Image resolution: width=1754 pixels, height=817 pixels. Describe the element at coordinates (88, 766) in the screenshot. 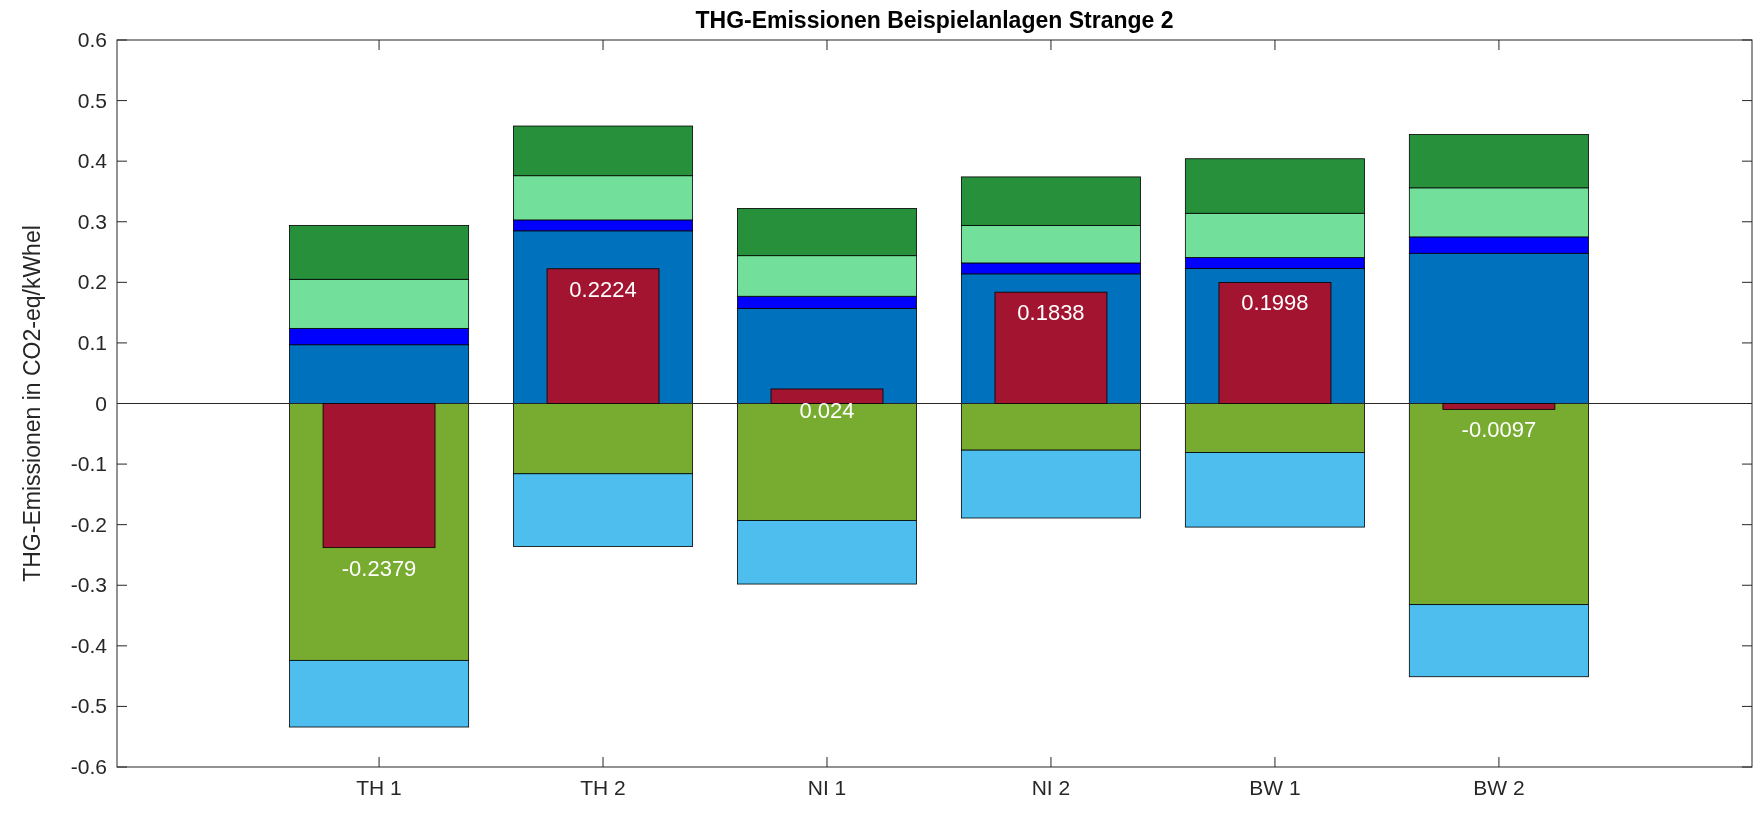

I see `y-tick-label: -0.6` at that location.